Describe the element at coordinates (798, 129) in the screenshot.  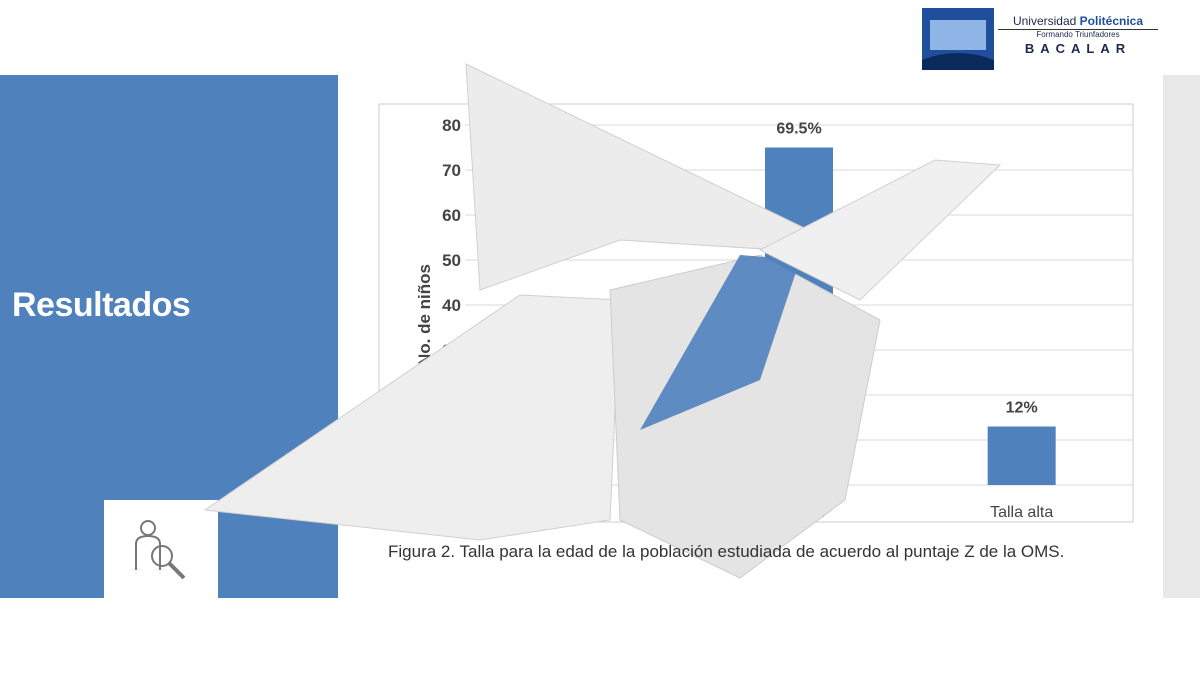
I see `value-label: 69.5%` at that location.